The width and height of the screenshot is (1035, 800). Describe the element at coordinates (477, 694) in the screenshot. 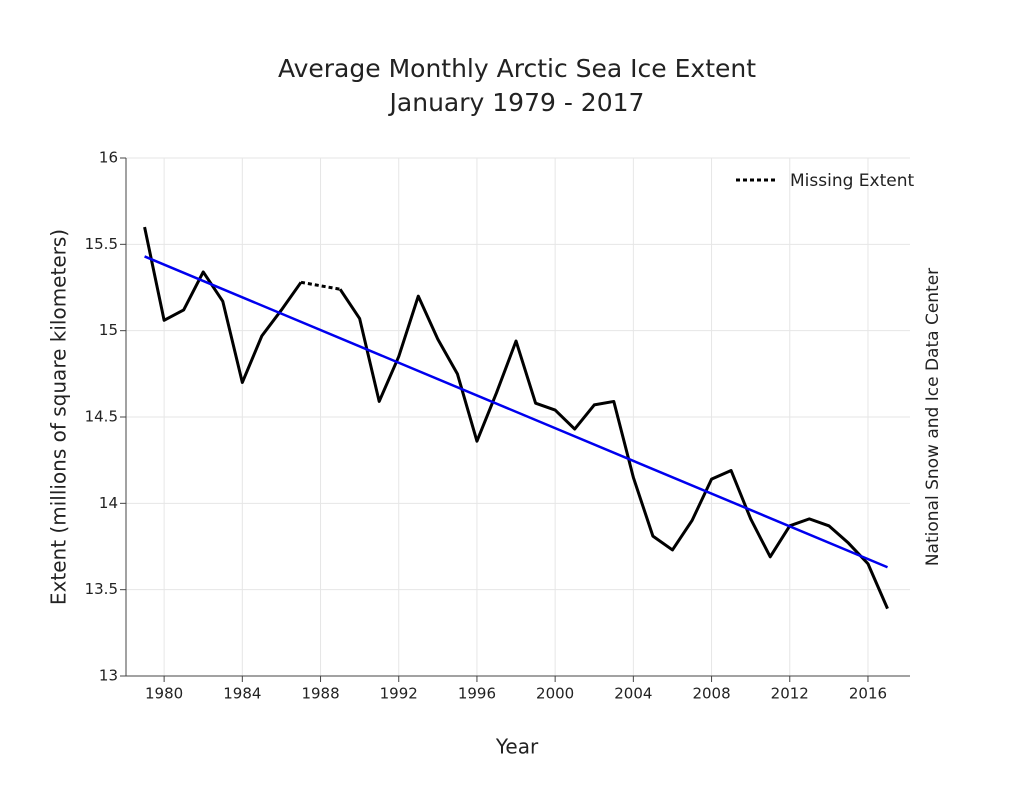

I see `x-tick-label: 1996` at that location.